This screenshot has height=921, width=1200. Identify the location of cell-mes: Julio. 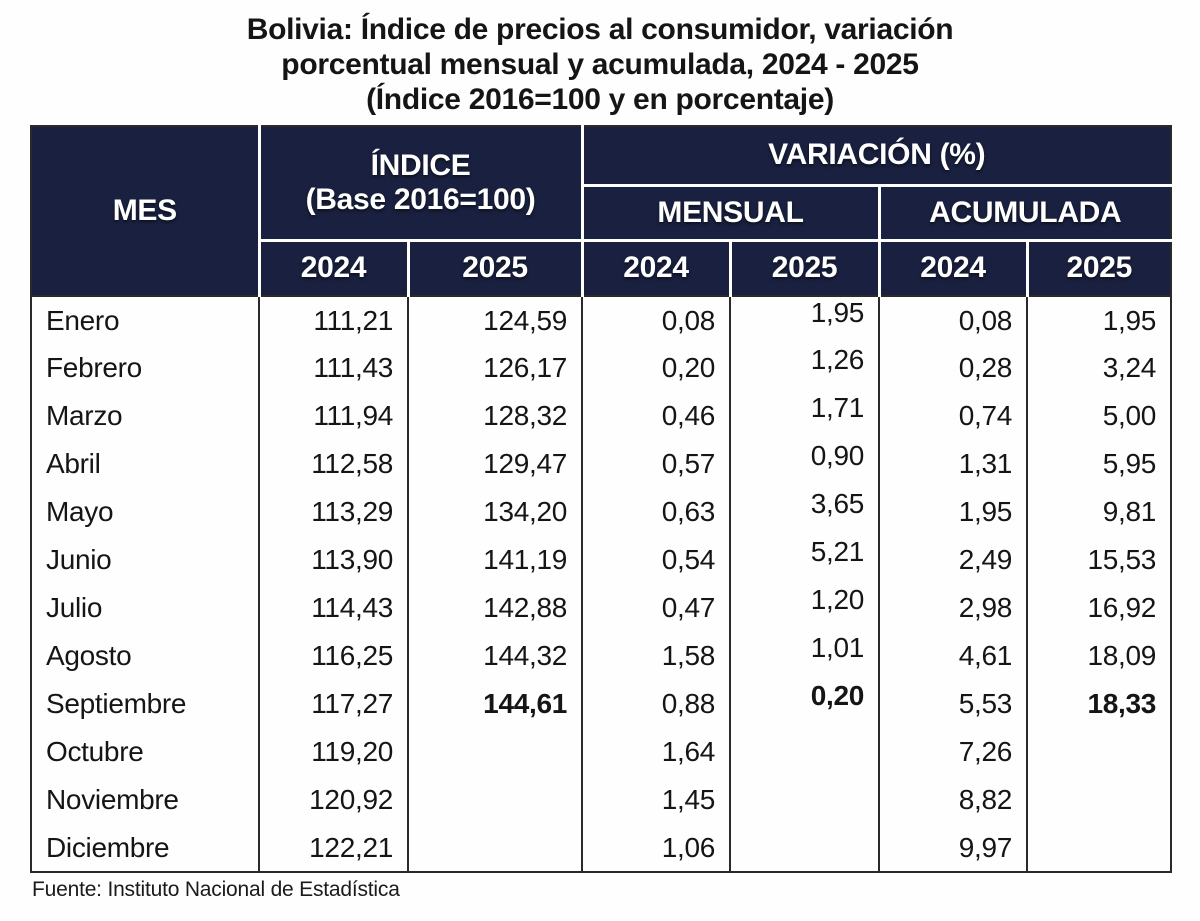
(145, 608).